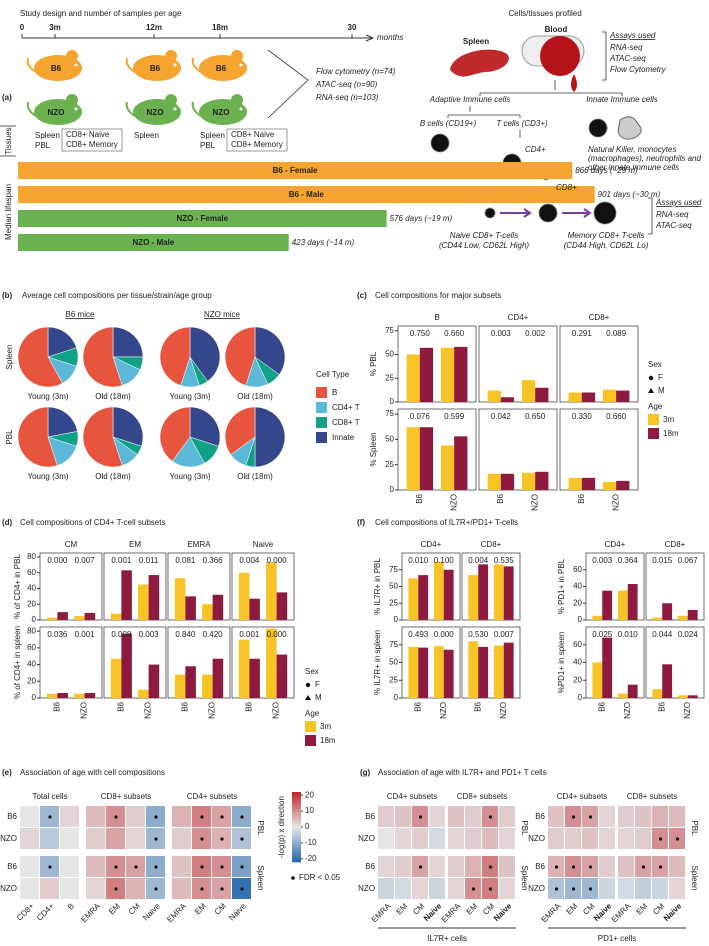 The height and width of the screenshot is (946, 709). What do you see at coordinates (393, 569) in the screenshot?
I see `y-tick-label: 75` at bounding box center [393, 569].